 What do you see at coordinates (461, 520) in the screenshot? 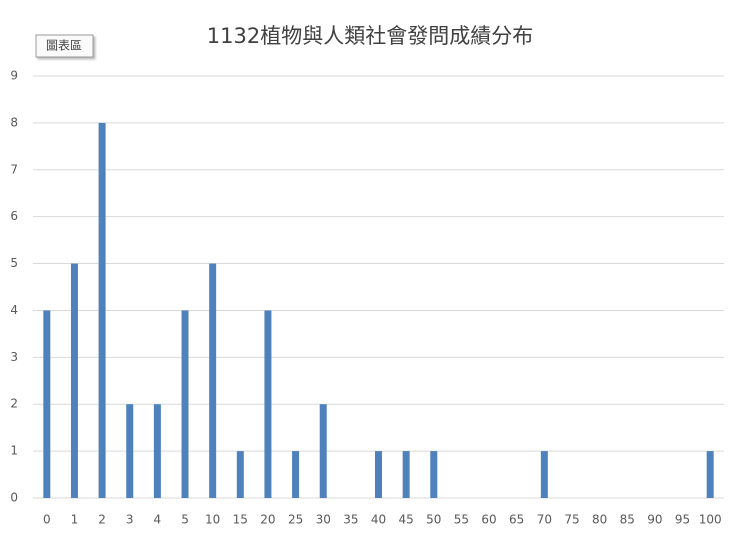
I see `x-tick-label: 55` at bounding box center [461, 520].